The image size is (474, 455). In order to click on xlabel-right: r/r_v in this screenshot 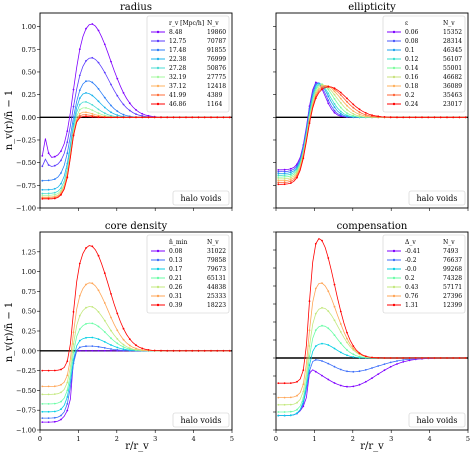, I will do `click(372, 446)`.